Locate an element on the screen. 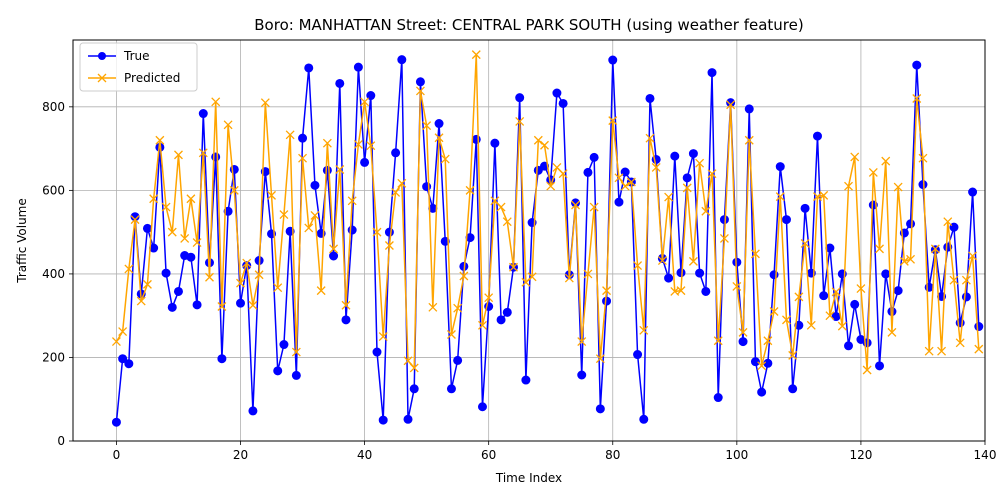  x-tick-label: 40 is located at coordinates (364, 455).